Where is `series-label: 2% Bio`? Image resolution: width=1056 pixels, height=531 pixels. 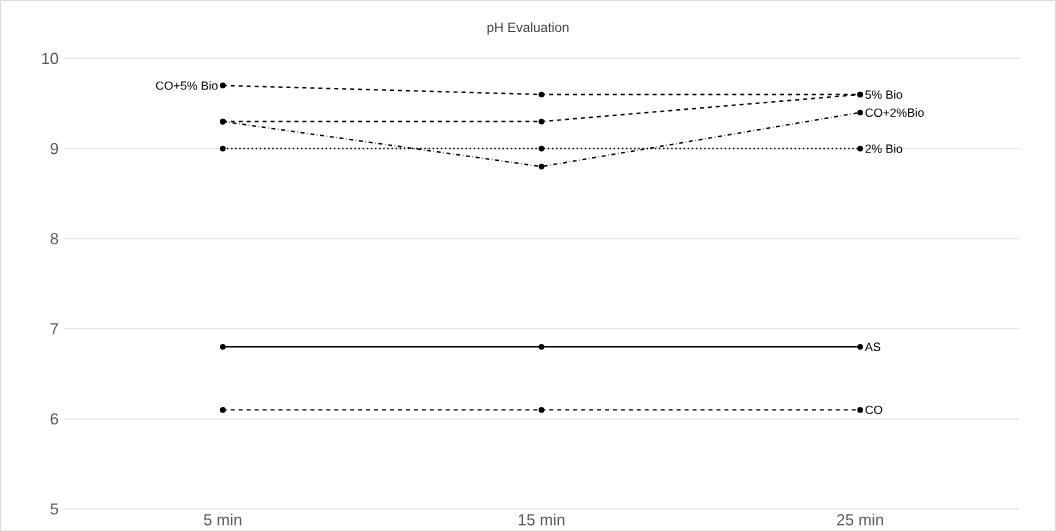
series-label: 2% Bio is located at coordinates (884, 148).